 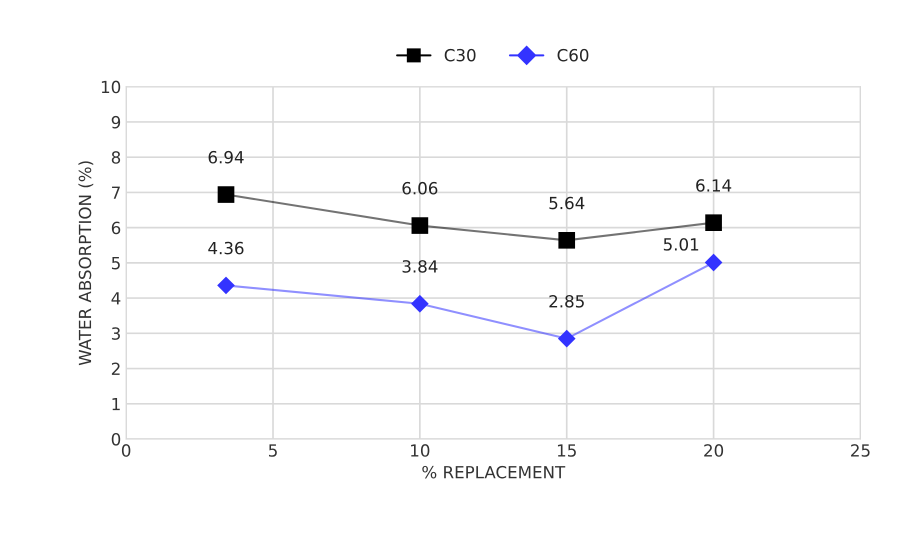 I want to click on y-tick-label: 3, so click(x=116, y=333).